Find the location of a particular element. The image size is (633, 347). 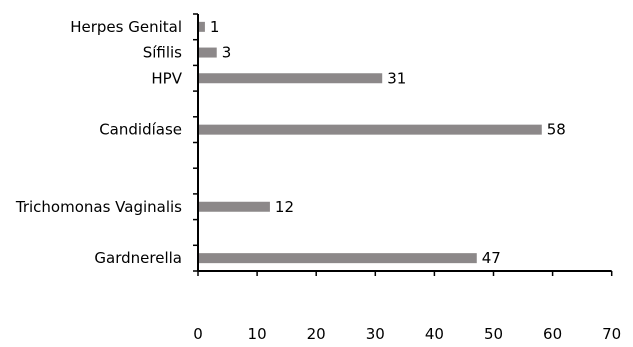

x-tick-label: 30 is located at coordinates (375, 334).